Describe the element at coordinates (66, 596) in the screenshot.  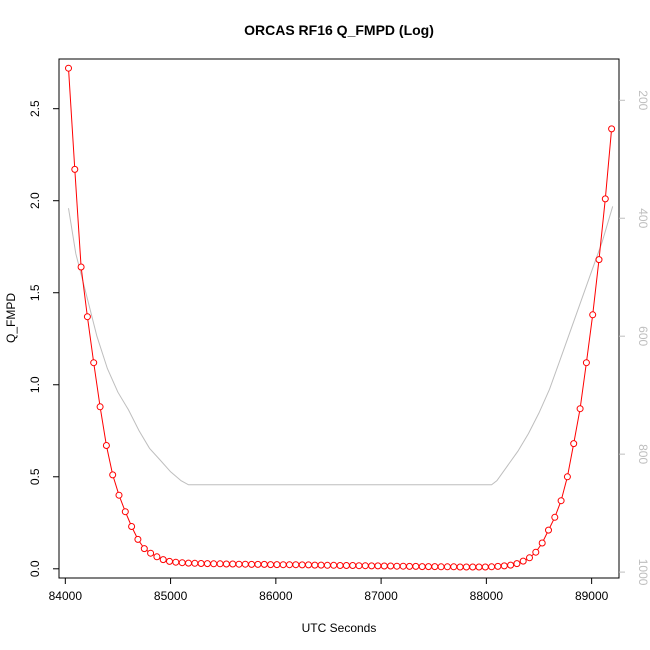
I see `x-tick-label: 84000` at that location.